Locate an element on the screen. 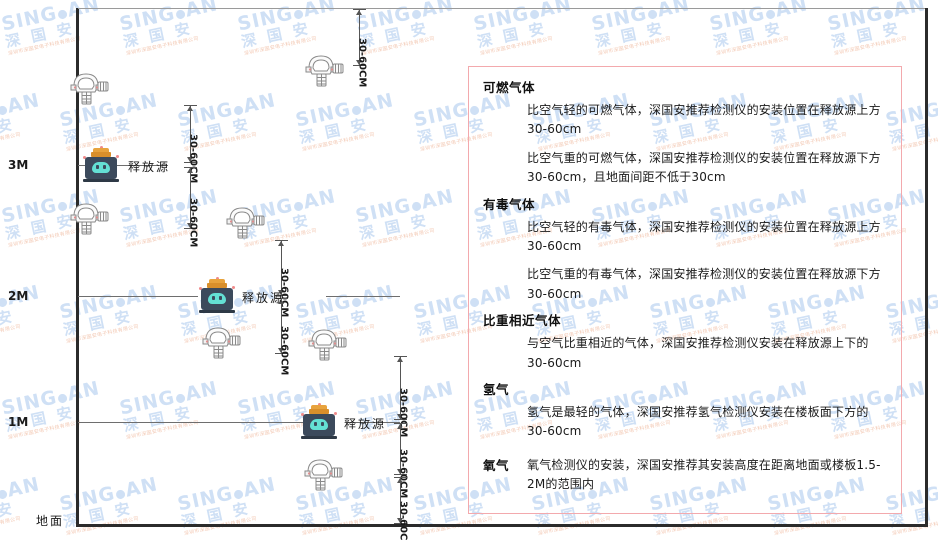 The image size is (938, 541). source-label-2m: 释放源 is located at coordinates (263, 298).